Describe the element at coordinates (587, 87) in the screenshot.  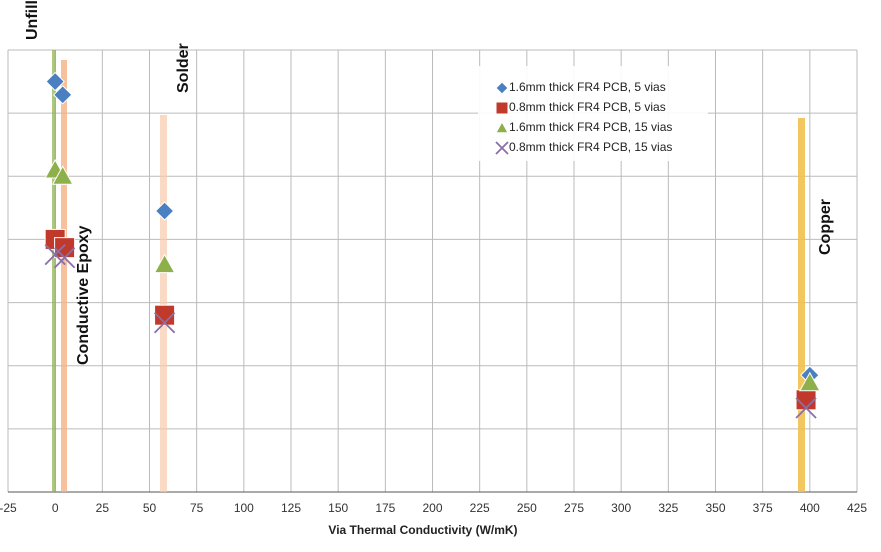
I see `legend-label: 1.6mm thick FR4 PCB, 5 vias` at that location.